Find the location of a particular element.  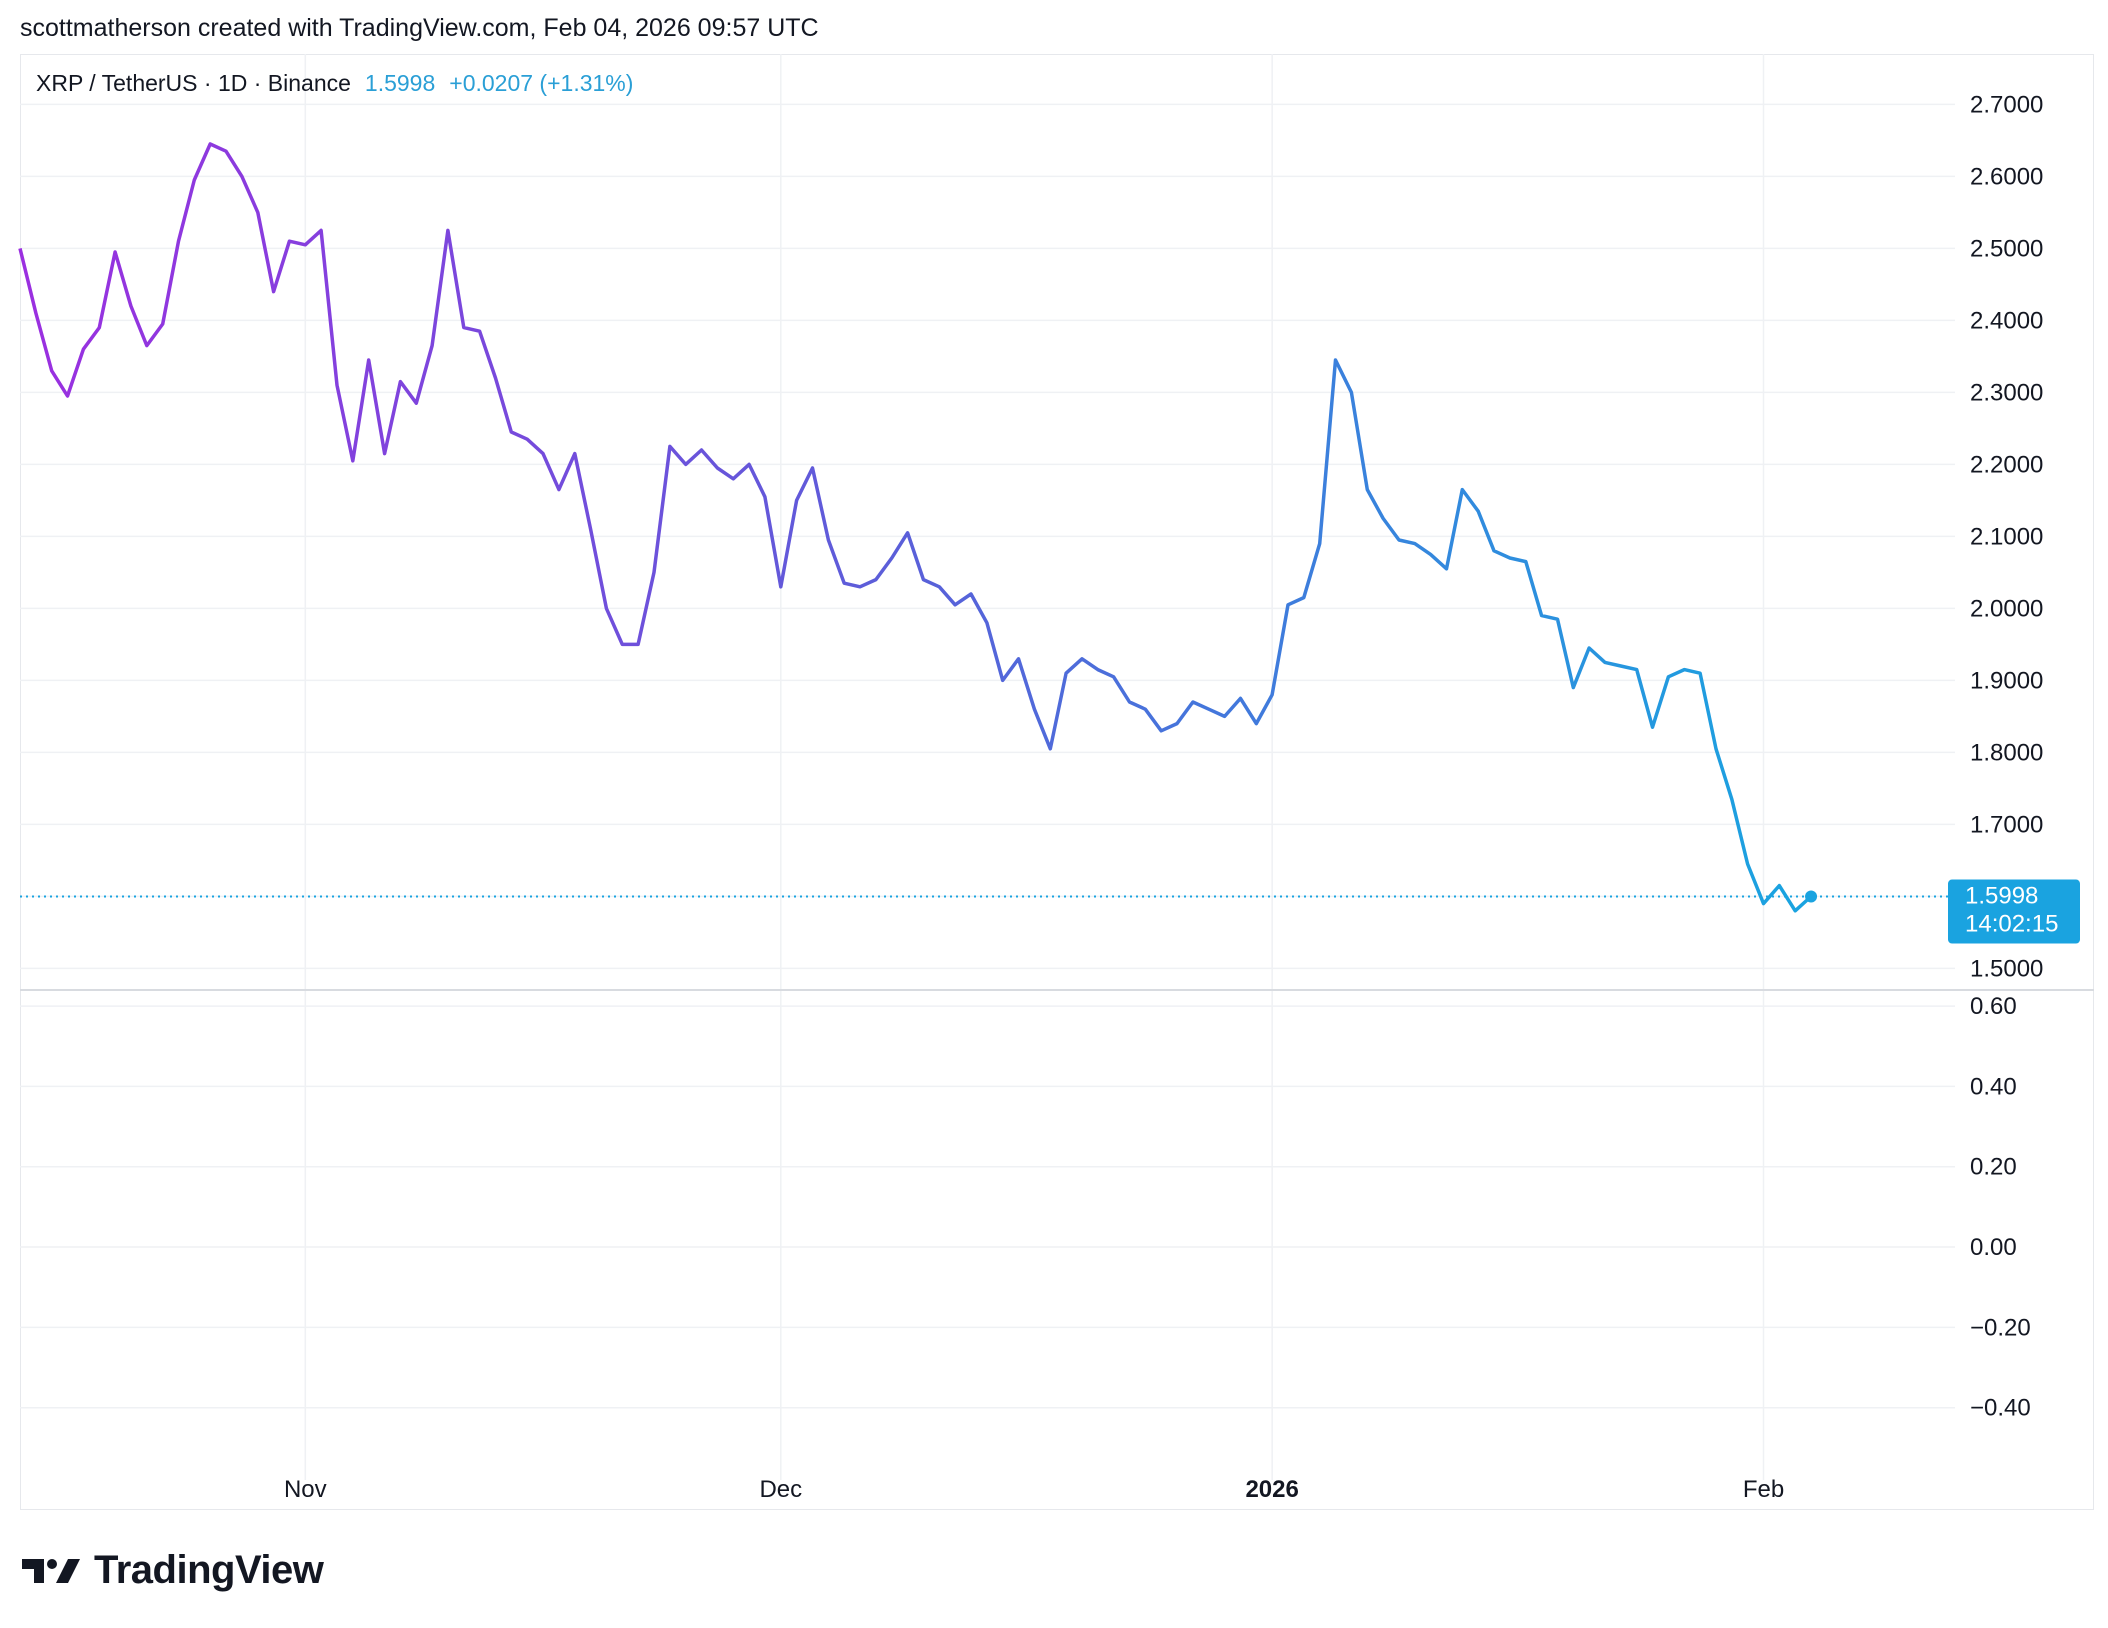

indicator-tick-label: 0.00 is located at coordinates (1993, 1247).